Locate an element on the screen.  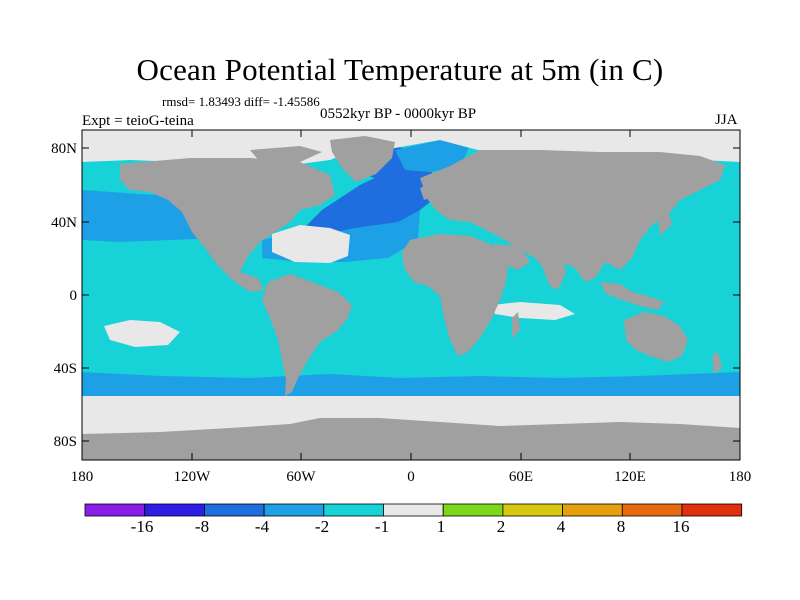
land-south-america is located at coordinates (307, 335).